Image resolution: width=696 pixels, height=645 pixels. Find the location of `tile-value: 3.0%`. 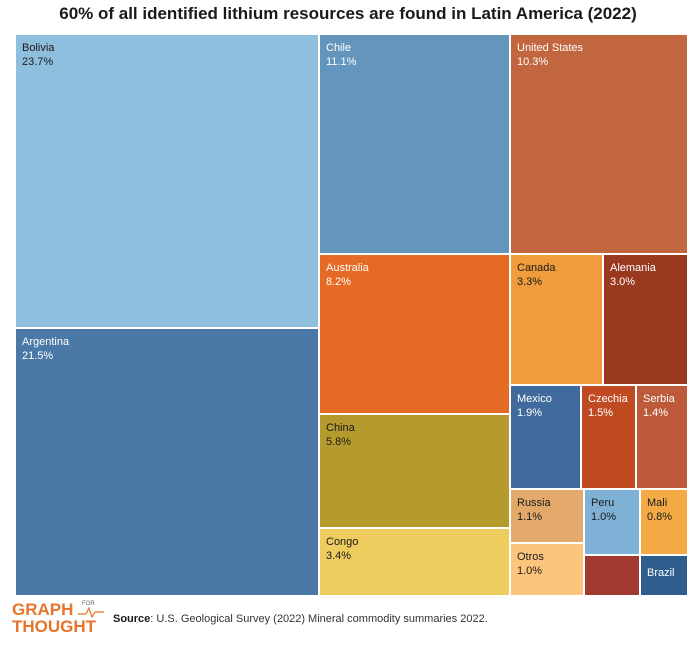

tile-value: 3.0% is located at coordinates (623, 282).